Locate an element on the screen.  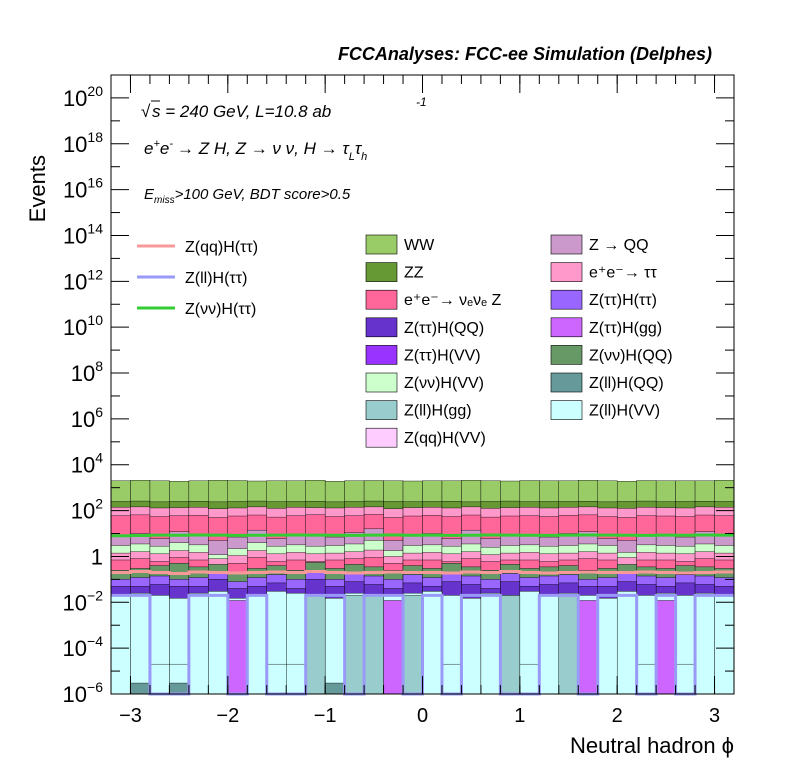
y-tick-label: 10⁴ is located at coordinates (87, 464).